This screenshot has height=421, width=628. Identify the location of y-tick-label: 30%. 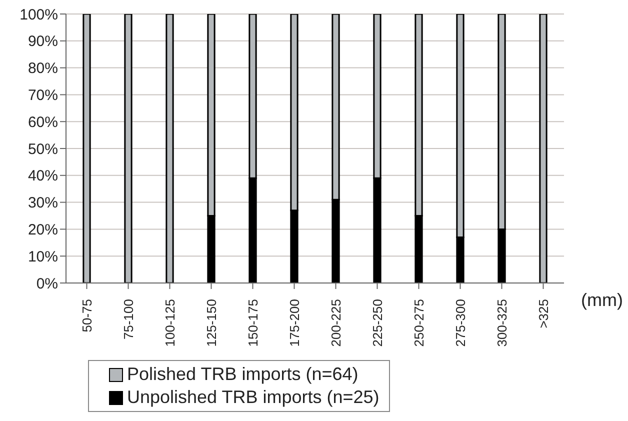
(43, 203).